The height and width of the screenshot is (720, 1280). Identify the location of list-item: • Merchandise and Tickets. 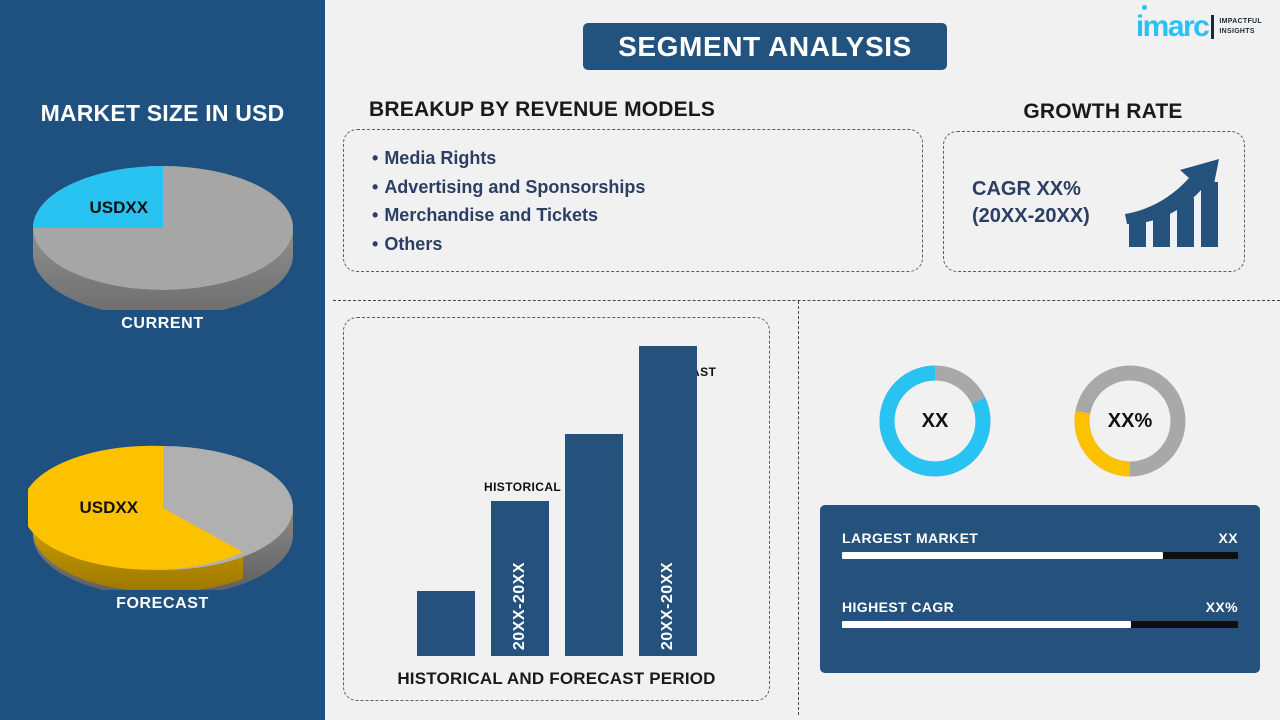
(647, 215).